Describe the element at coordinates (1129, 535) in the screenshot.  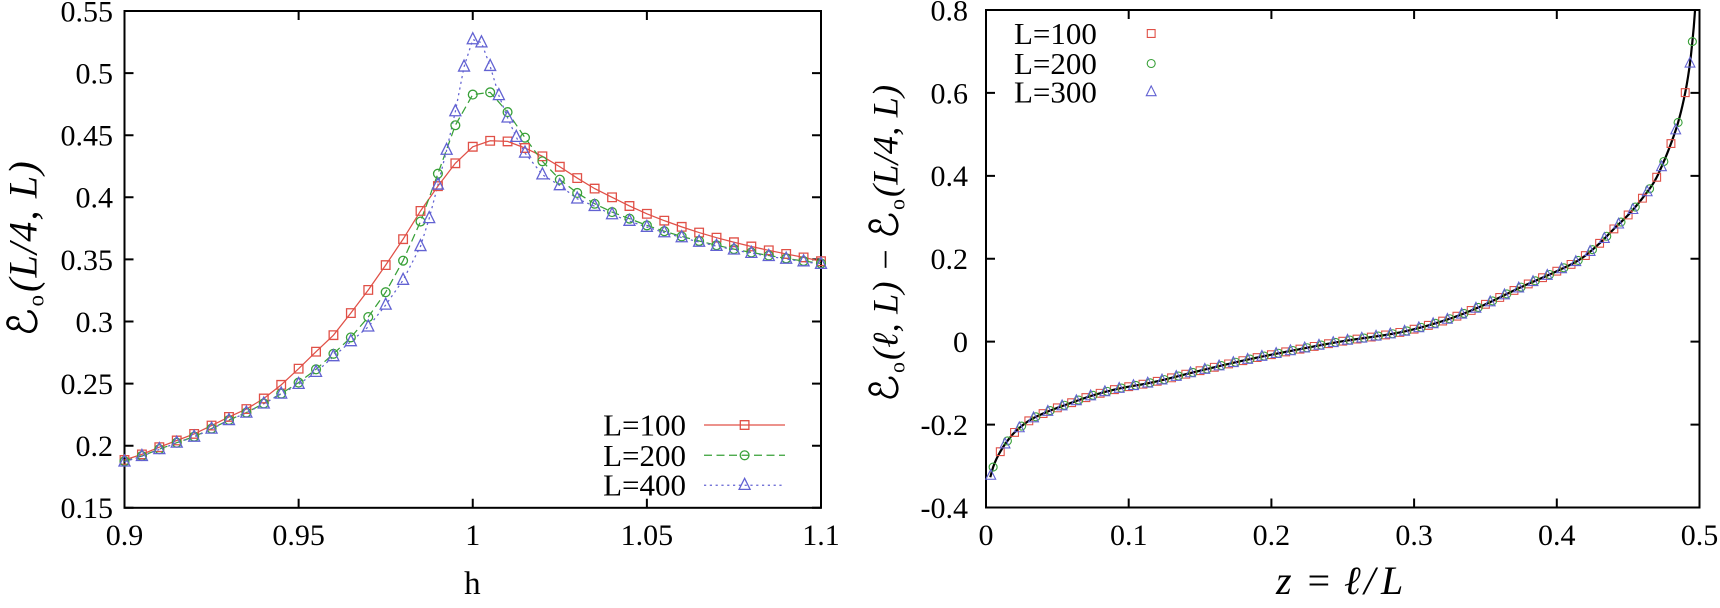
I see `svg-text: 0.1` at that location.